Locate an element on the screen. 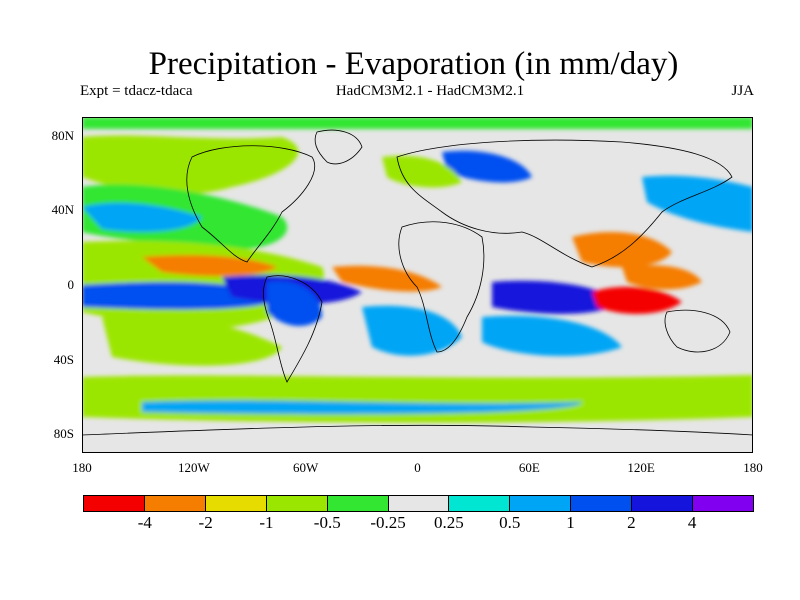 Image resolution: width=800 pixels, height=600 pixels. lon-tick-label: 60E is located at coordinates (529, 467).